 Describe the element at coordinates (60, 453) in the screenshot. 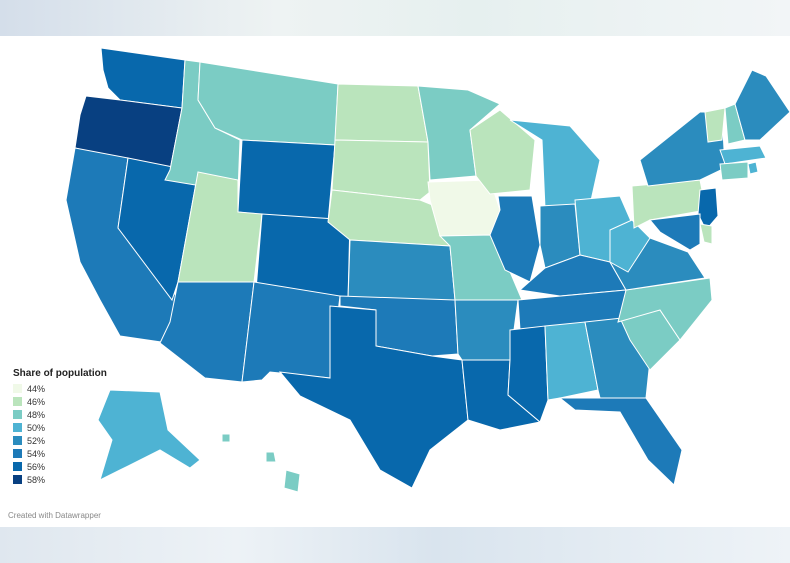

I see `legend-item: 54%` at that location.